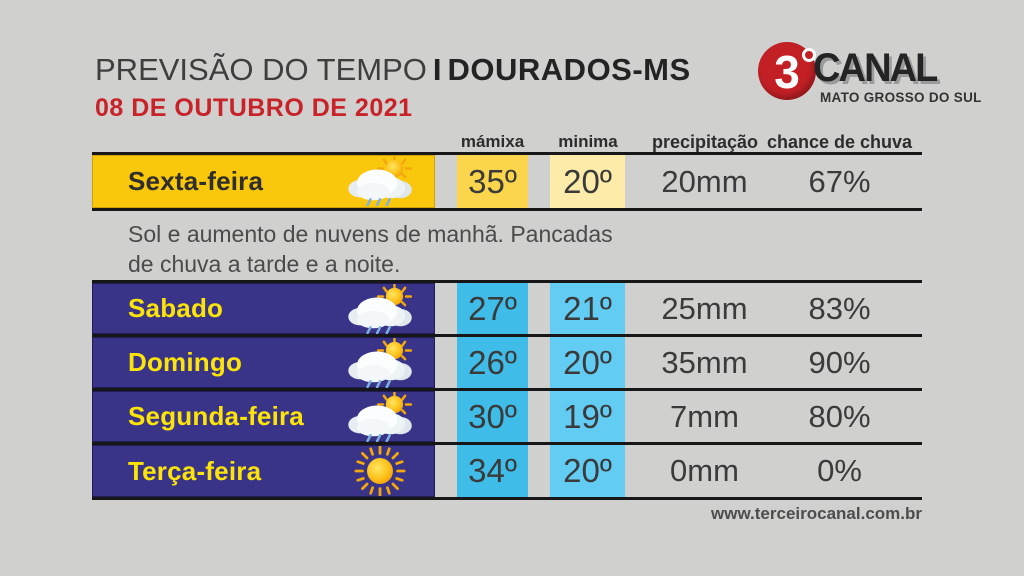 This screenshot has height=576, width=1024. What do you see at coordinates (196, 181) in the screenshot?
I see `day-label: Sexta-feira` at bounding box center [196, 181].